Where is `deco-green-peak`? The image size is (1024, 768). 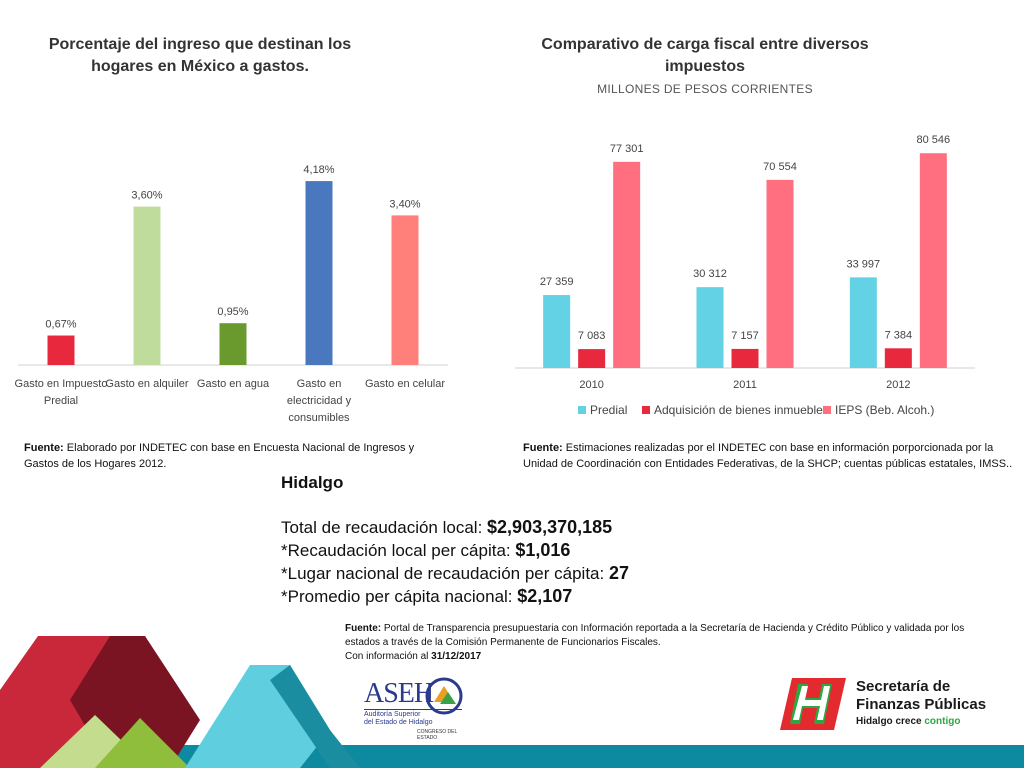 deco-green-peak is located at coordinates (142, 743).